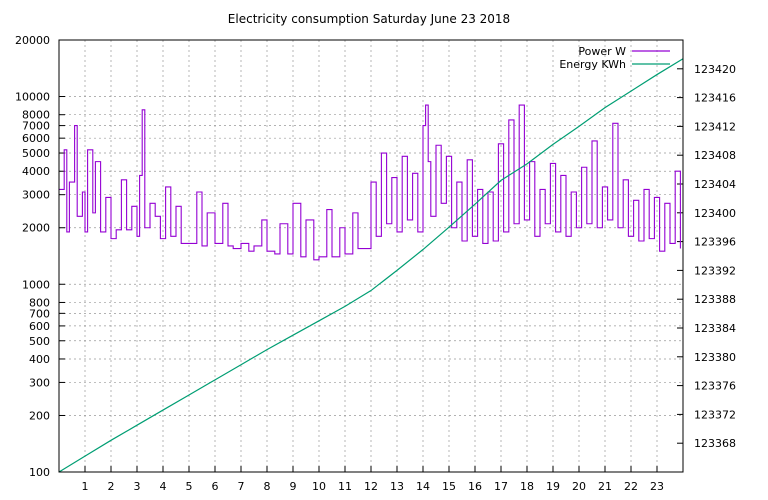 The height and width of the screenshot is (500, 768). I want to click on x-tick-label-17: 17, so click(501, 486).